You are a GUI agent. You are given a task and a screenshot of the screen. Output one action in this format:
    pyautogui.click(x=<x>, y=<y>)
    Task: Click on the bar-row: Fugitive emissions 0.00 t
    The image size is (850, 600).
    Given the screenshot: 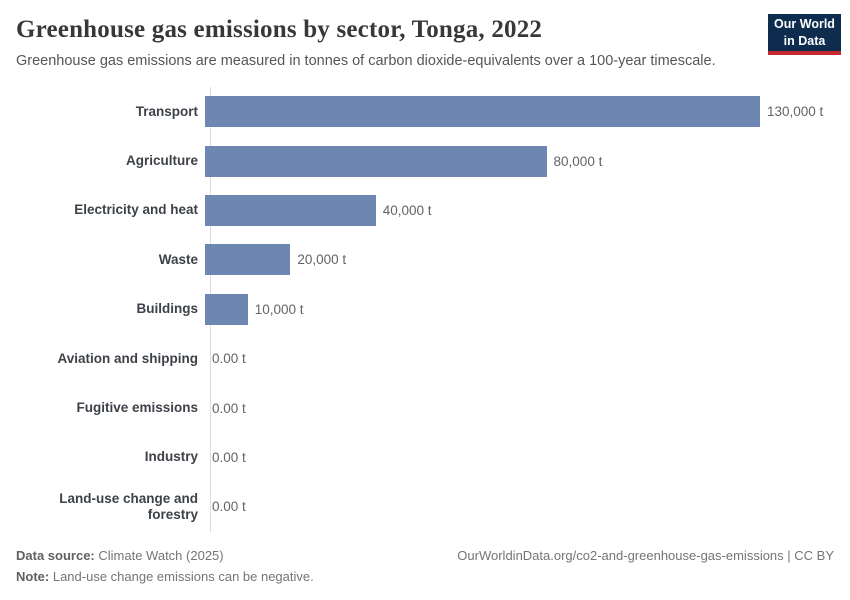 What is the action you would take?
    pyautogui.click(x=425, y=407)
    